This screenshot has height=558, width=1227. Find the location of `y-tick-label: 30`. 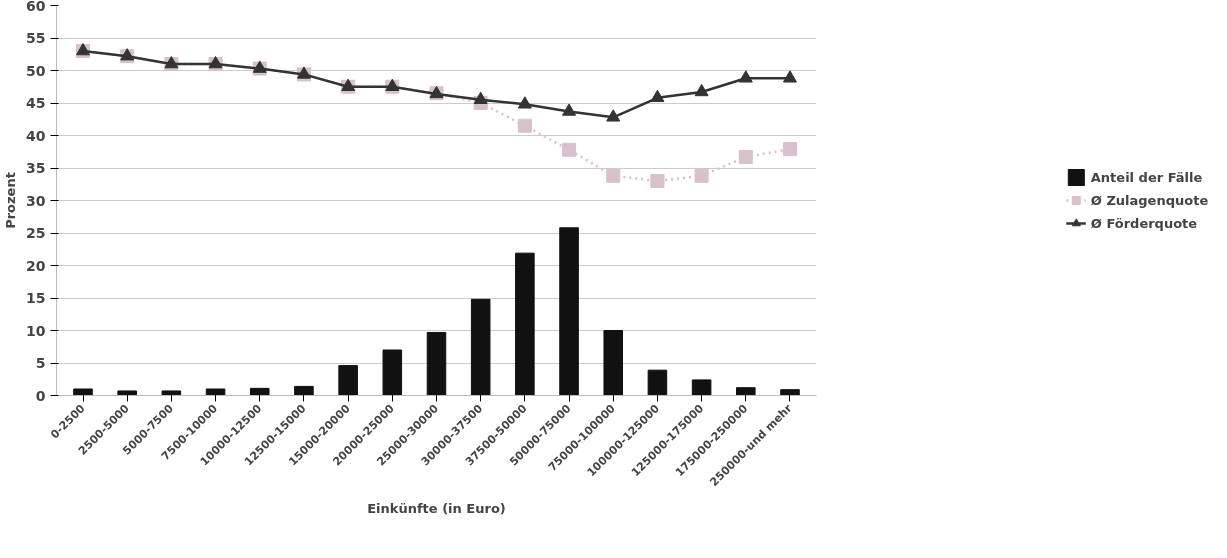

y-tick-label: 30 is located at coordinates (36, 200).